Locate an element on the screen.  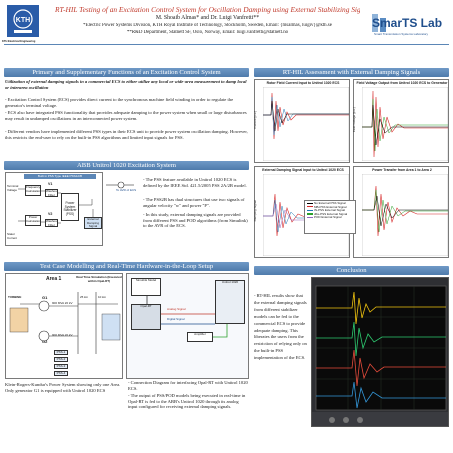
plot-y-label: Current [p.u.] is located at coordinates (255, 120).